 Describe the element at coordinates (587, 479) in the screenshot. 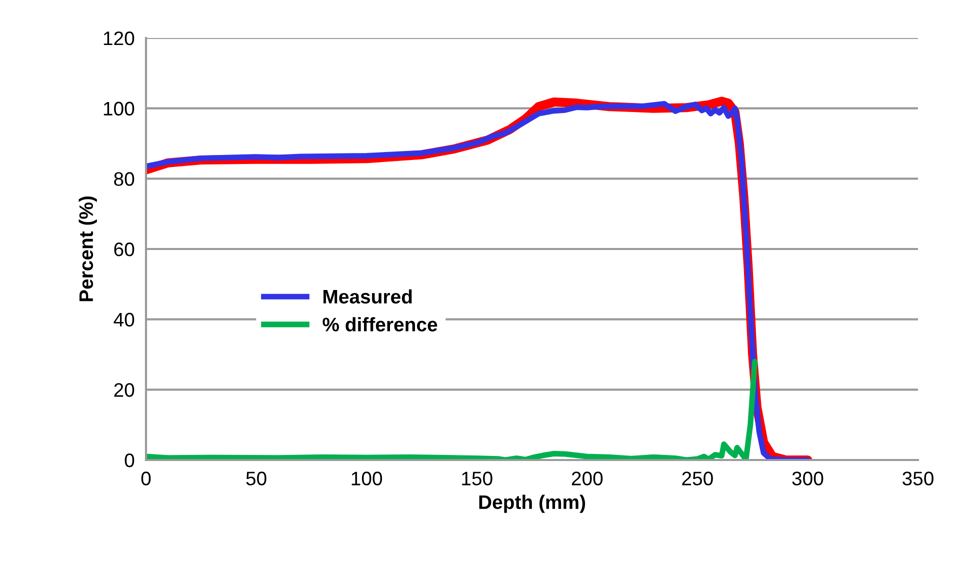

I see `x-tick-label: 200` at that location.